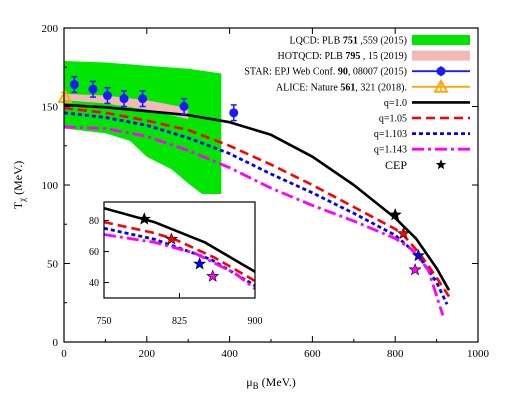 The width and height of the screenshot is (518, 409). Describe the element at coordinates (441, 40) in the screenshot. I see `legend-swatch-lqcd` at that location.